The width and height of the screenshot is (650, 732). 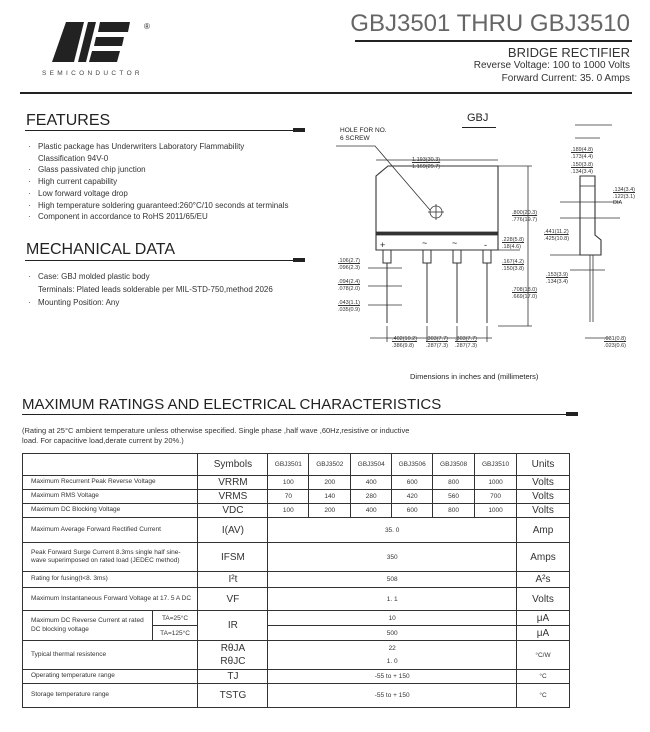 What do you see at coordinates (513, 243) in the screenshot?
I see `dimension-d228: .228(5.8) .18(4.6)` at bounding box center [513, 243].